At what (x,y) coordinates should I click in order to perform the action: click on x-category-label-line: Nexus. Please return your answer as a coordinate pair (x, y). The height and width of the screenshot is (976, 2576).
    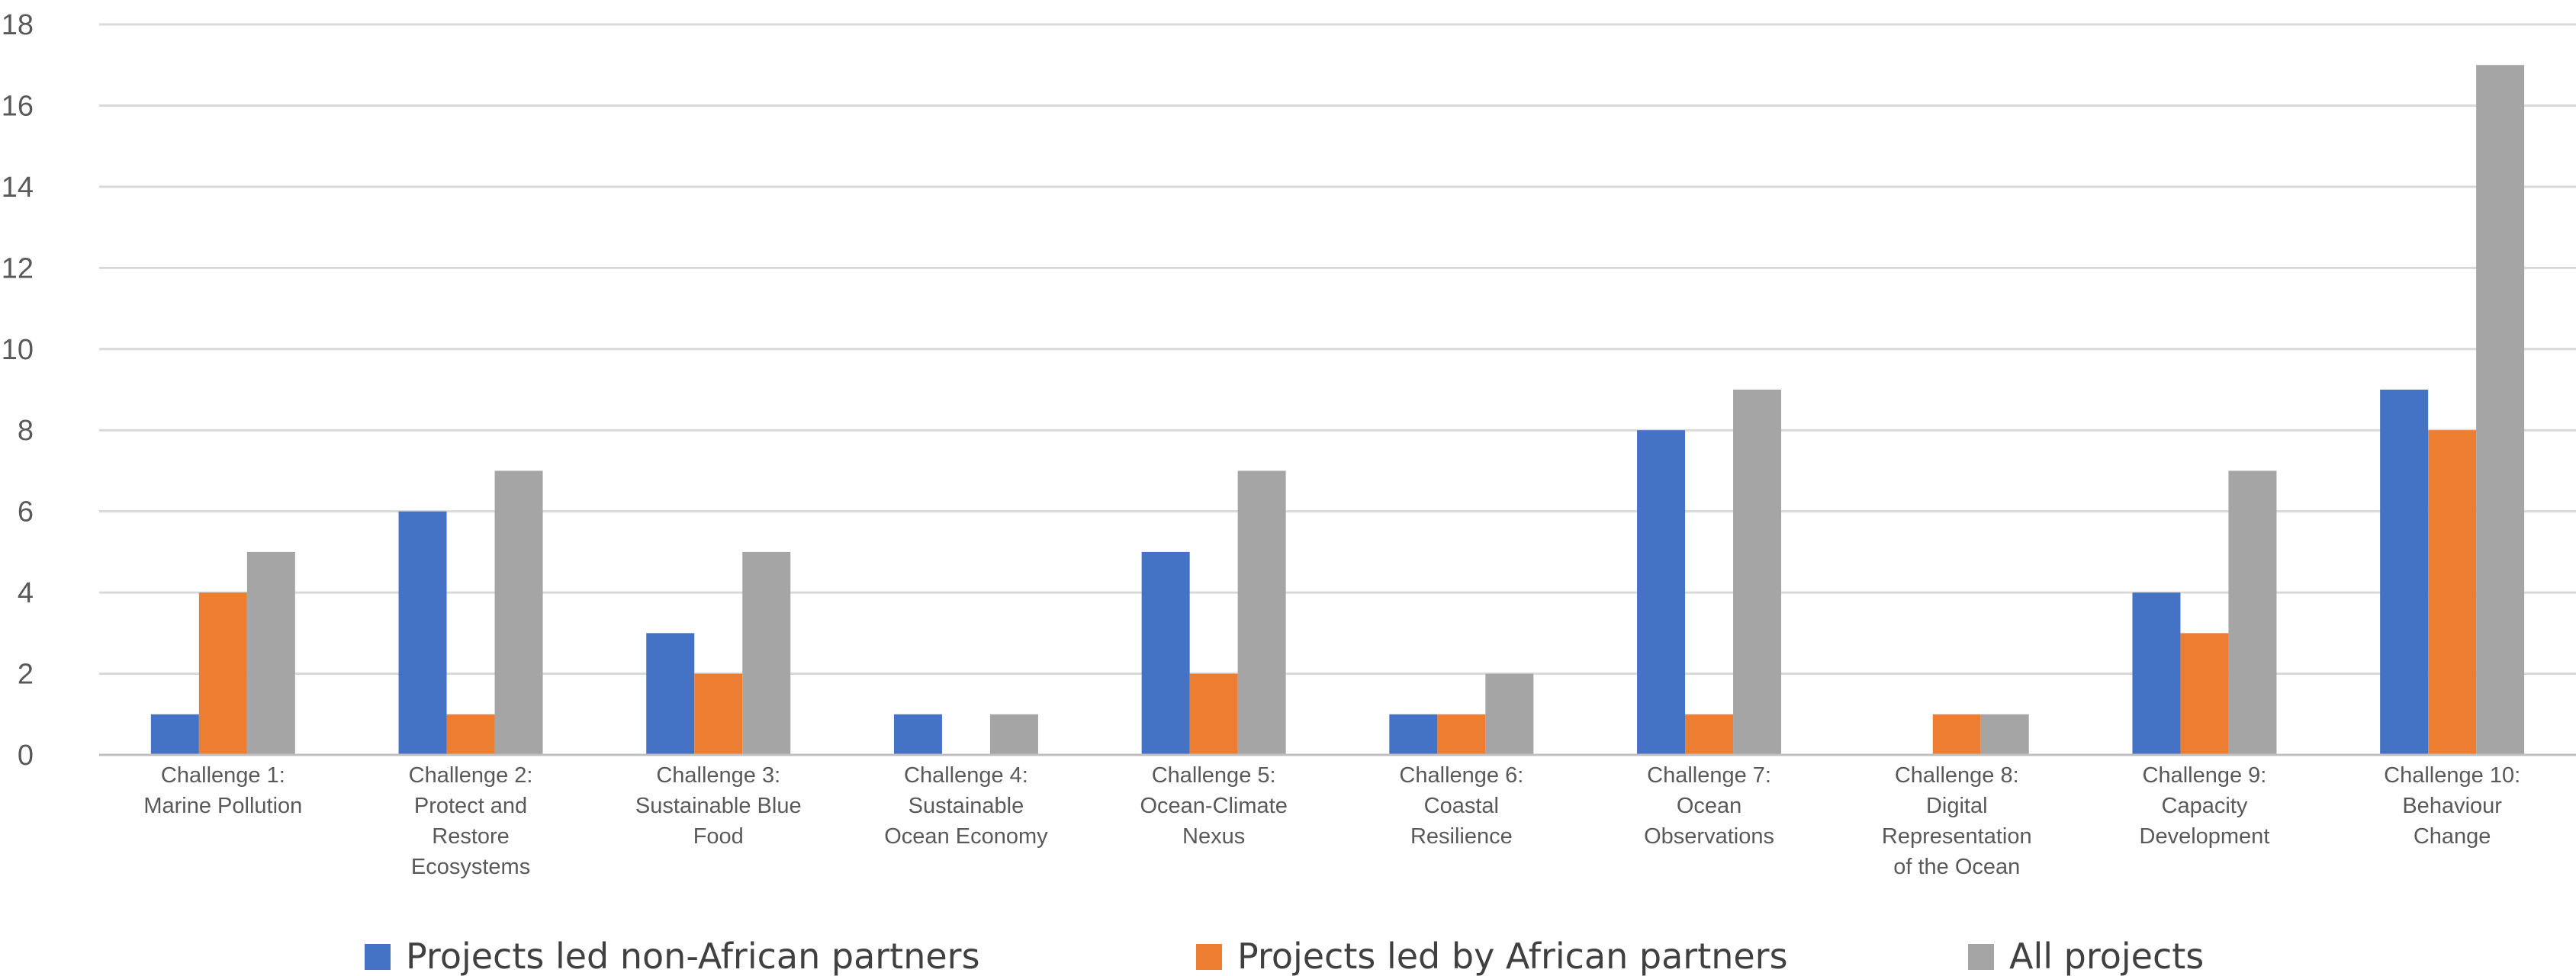
    Looking at the image, I should click on (1213, 836).